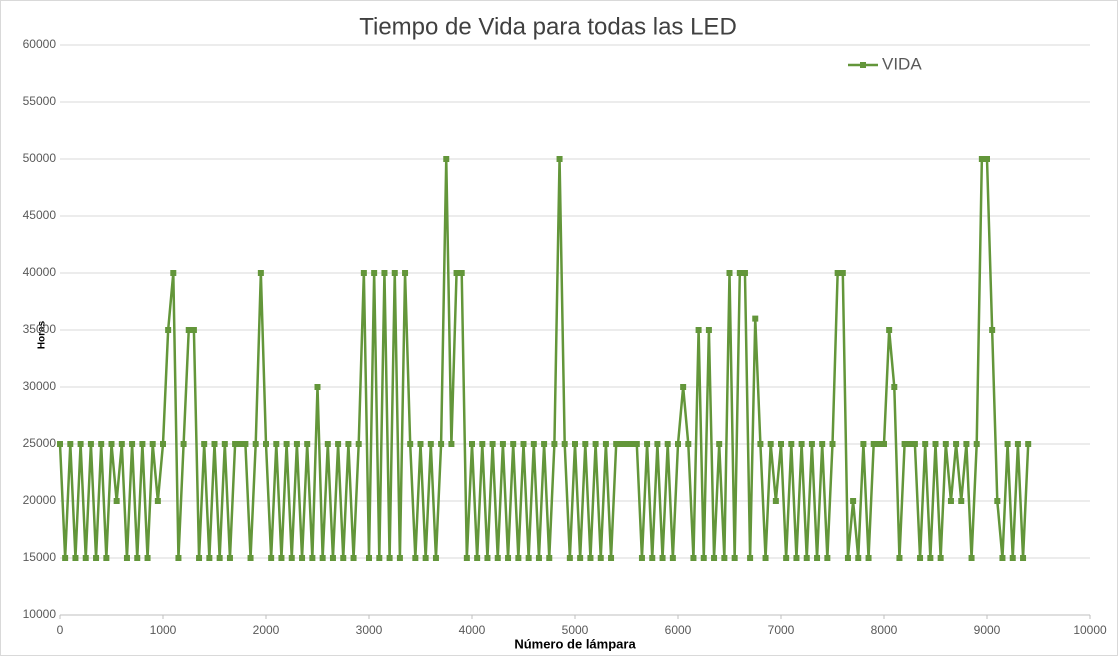 The image size is (1118, 656). Describe the element at coordinates (781, 630) in the screenshot. I see `x-tick-label: 7000` at that location.